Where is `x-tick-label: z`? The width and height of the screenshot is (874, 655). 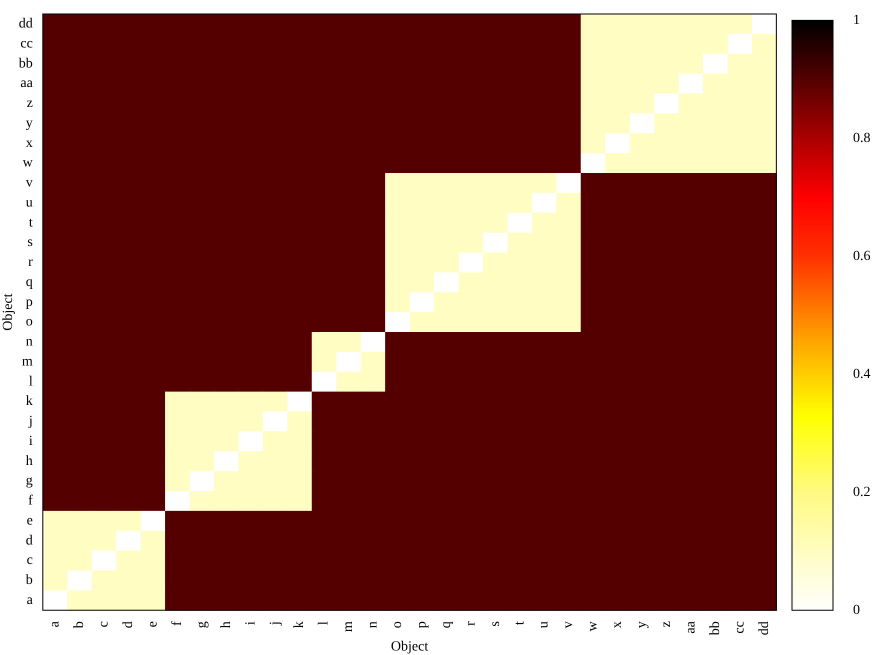
x-tick-label: z is located at coordinates (666, 624).